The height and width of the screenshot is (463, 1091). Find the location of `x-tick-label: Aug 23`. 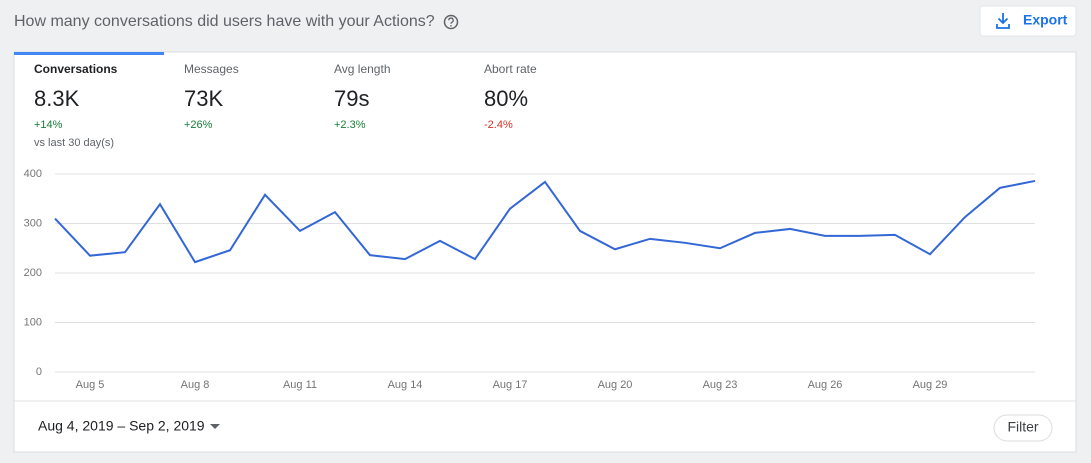

x-tick-label: Aug 23 is located at coordinates (720, 385).